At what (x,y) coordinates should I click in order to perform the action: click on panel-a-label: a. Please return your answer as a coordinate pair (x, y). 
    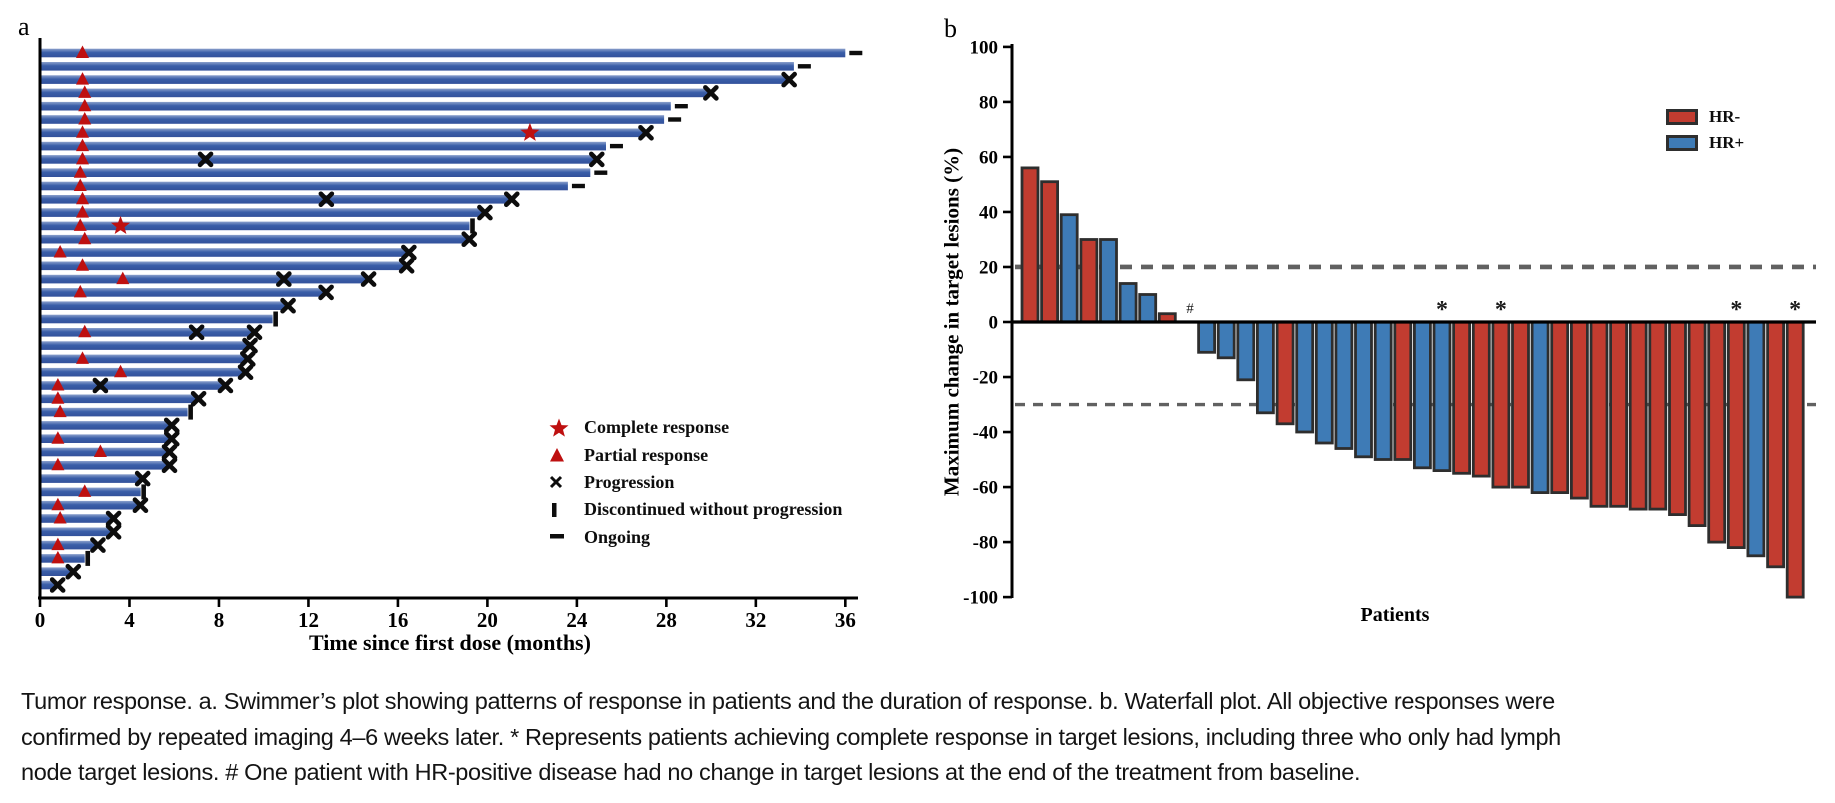
    Looking at the image, I should click on (24, 26).